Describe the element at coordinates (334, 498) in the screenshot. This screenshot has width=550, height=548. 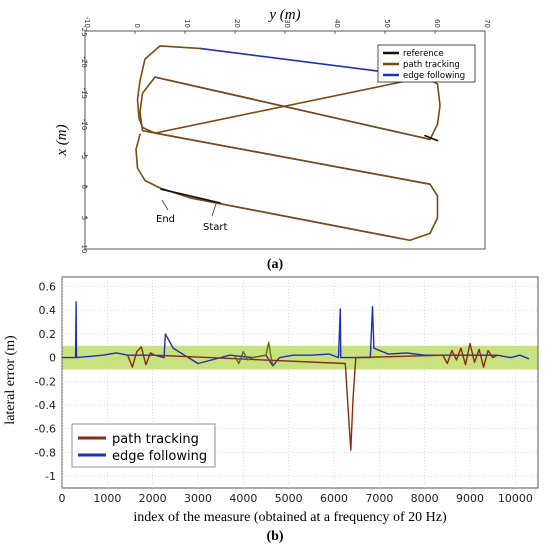
I see `panel-b-xtick-label: 6000` at that location.